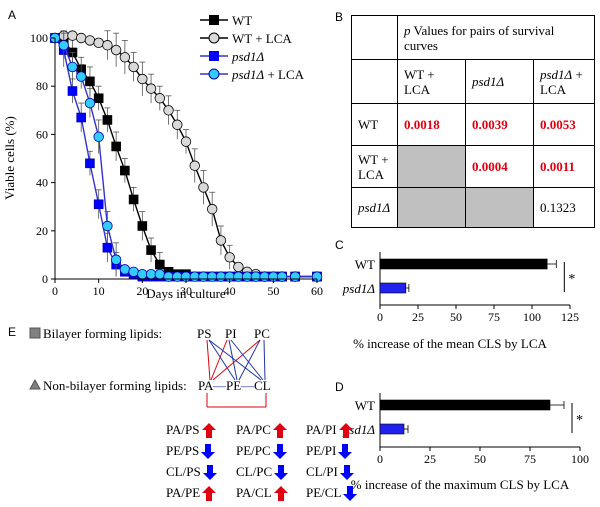 The image size is (600, 507). What do you see at coordinates (35, 384) in the screenshot?
I see `triangle-icon` at bounding box center [35, 384].